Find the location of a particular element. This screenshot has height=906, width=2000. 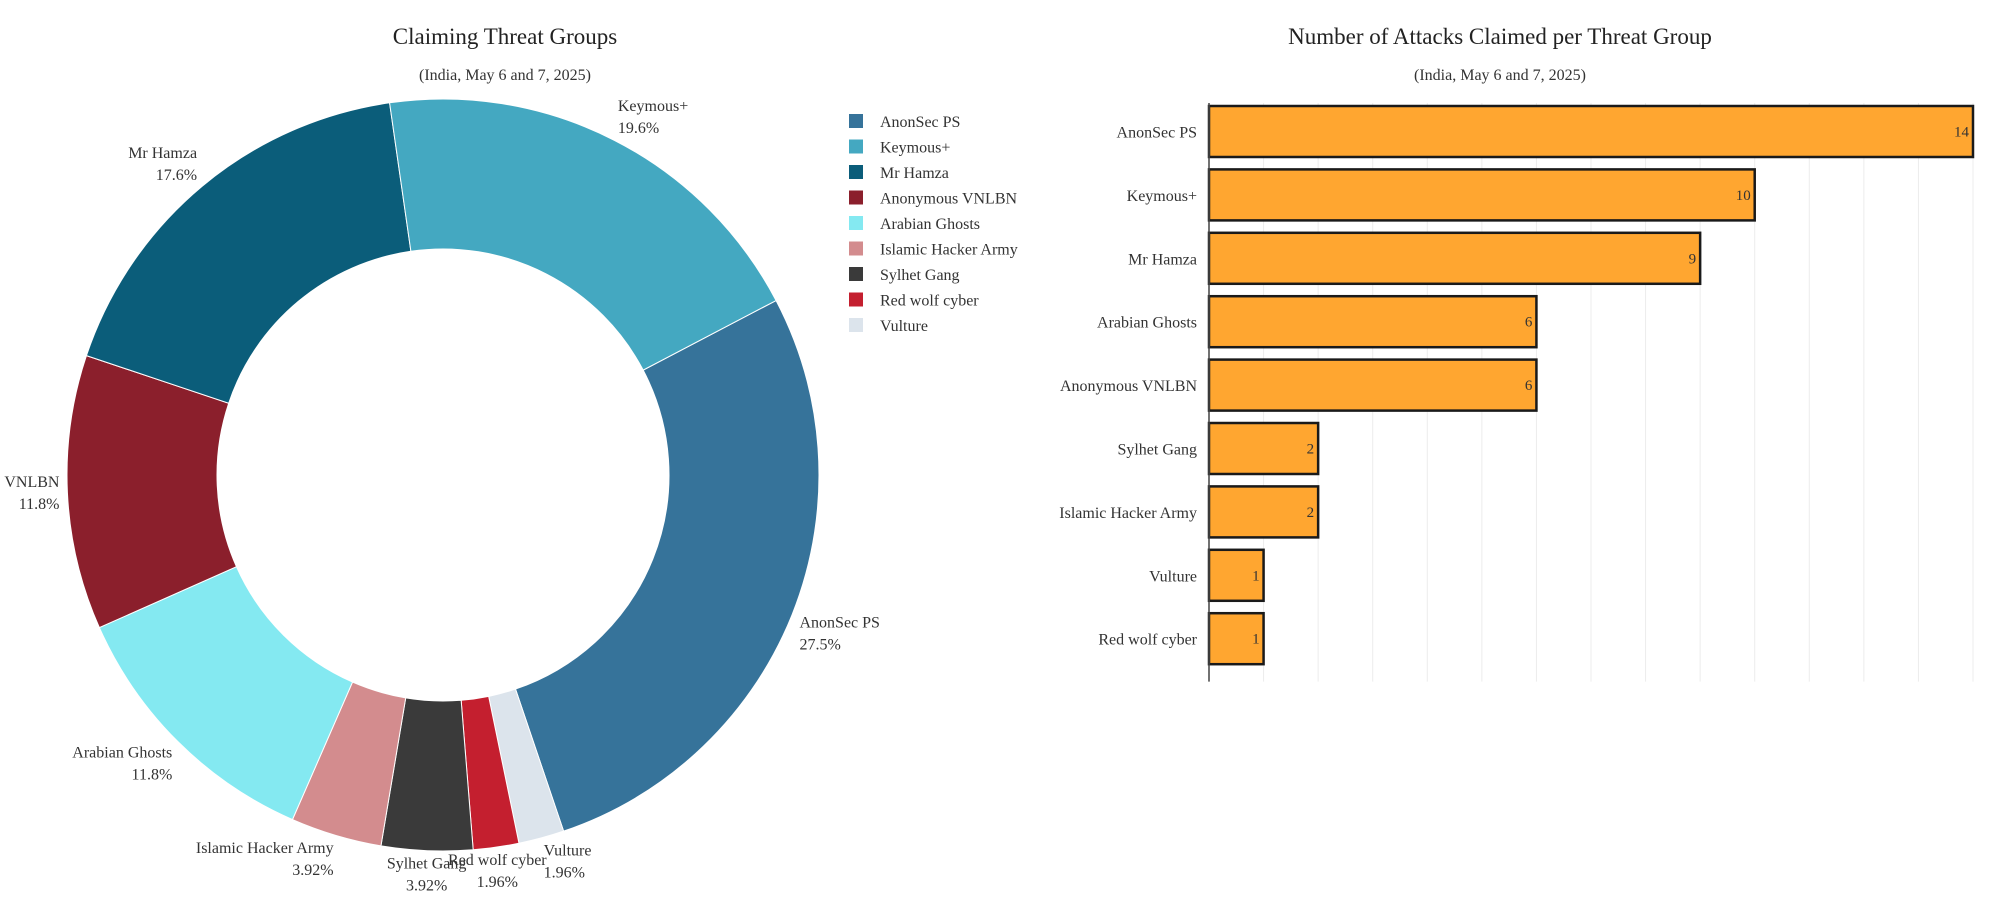

bar-islamic-hacker-army is located at coordinates (1263, 512).